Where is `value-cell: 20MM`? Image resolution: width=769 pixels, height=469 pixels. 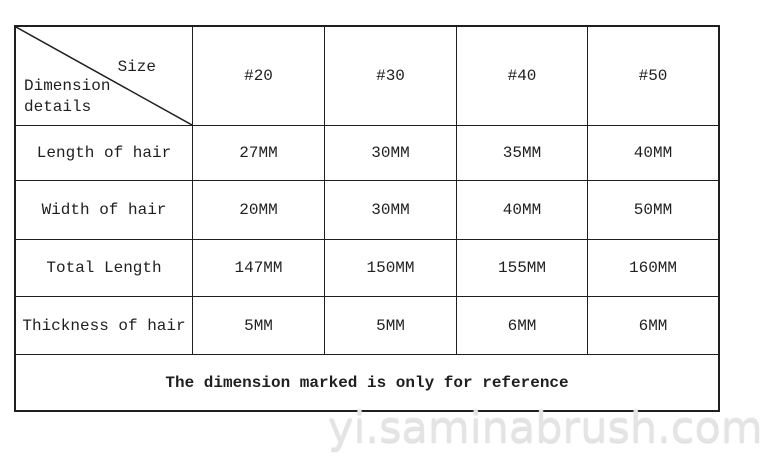 value-cell: 20MM is located at coordinates (259, 210).